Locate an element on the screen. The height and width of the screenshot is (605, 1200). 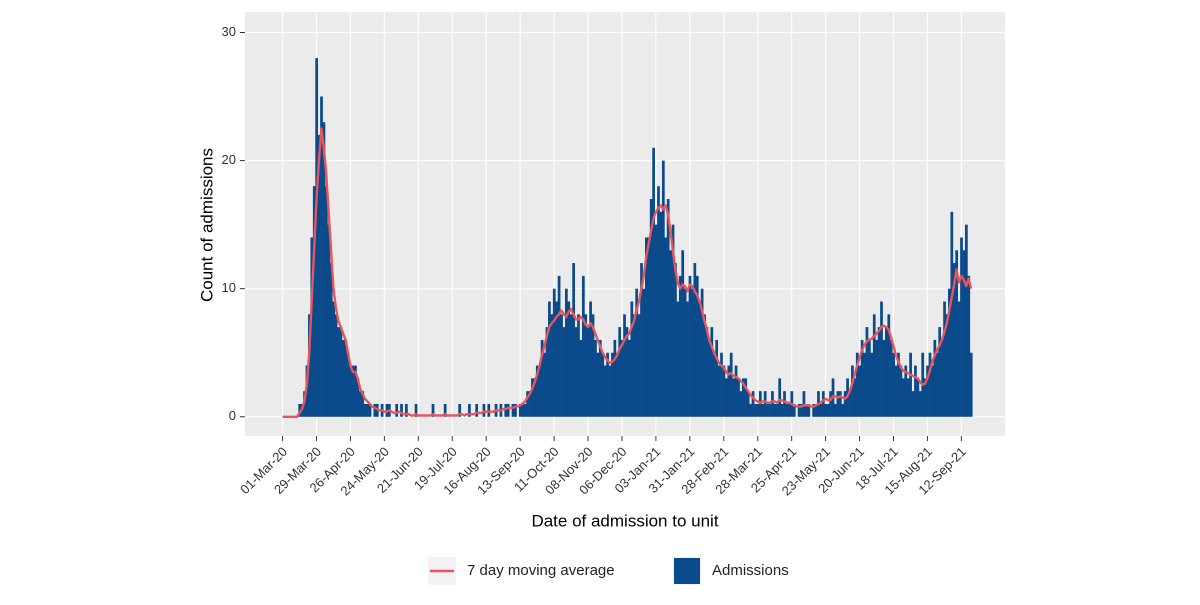
y-tick-label: 20 is located at coordinates (229, 159).